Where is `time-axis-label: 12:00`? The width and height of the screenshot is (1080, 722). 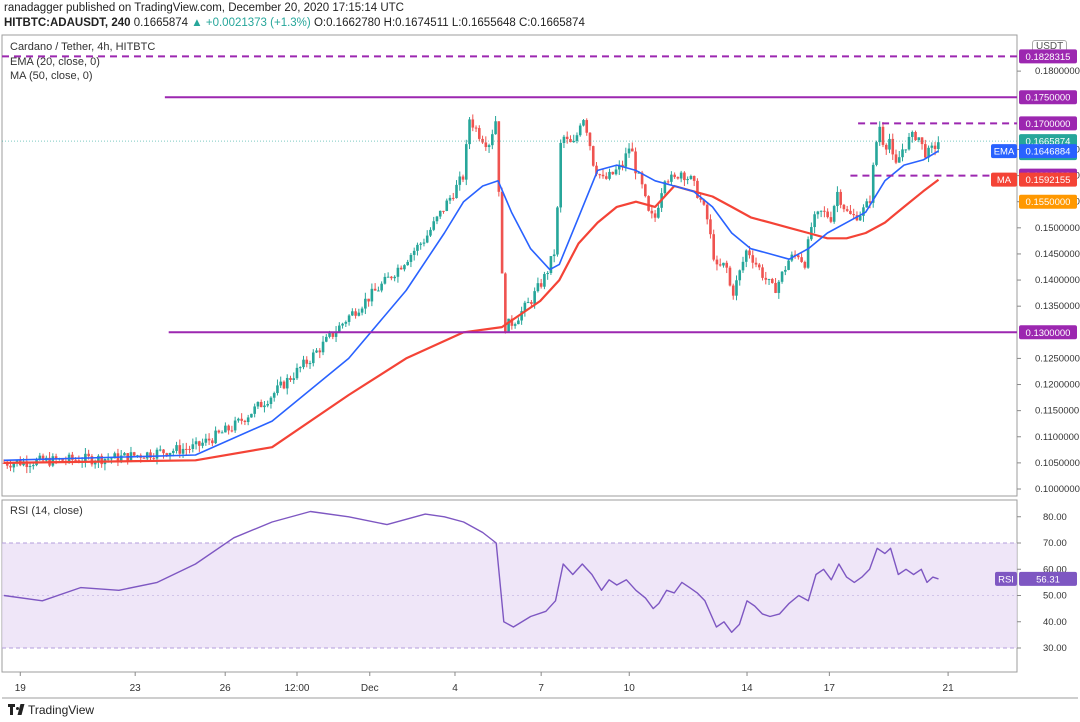 time-axis-label: 12:00 is located at coordinates (296, 688).